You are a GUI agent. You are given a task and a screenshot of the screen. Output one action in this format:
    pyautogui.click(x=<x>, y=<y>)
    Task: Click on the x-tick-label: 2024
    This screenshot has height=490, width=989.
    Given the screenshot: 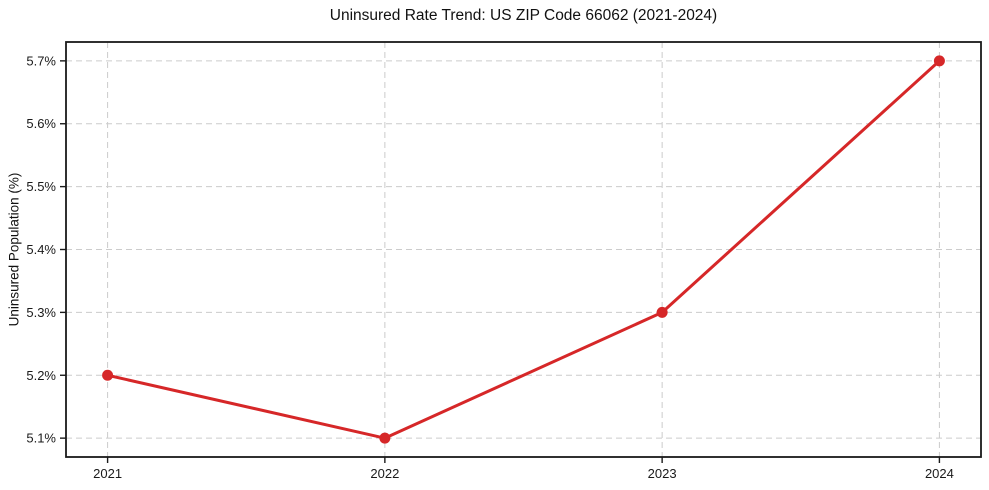 What is the action you would take?
    pyautogui.click(x=939, y=473)
    